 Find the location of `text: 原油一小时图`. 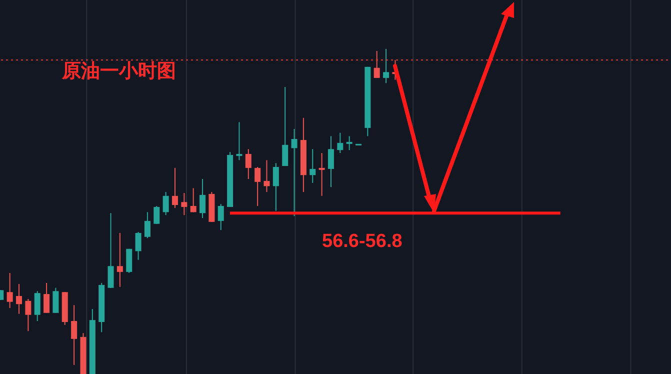

text: 原油一小时图 is located at coordinates (119, 72).